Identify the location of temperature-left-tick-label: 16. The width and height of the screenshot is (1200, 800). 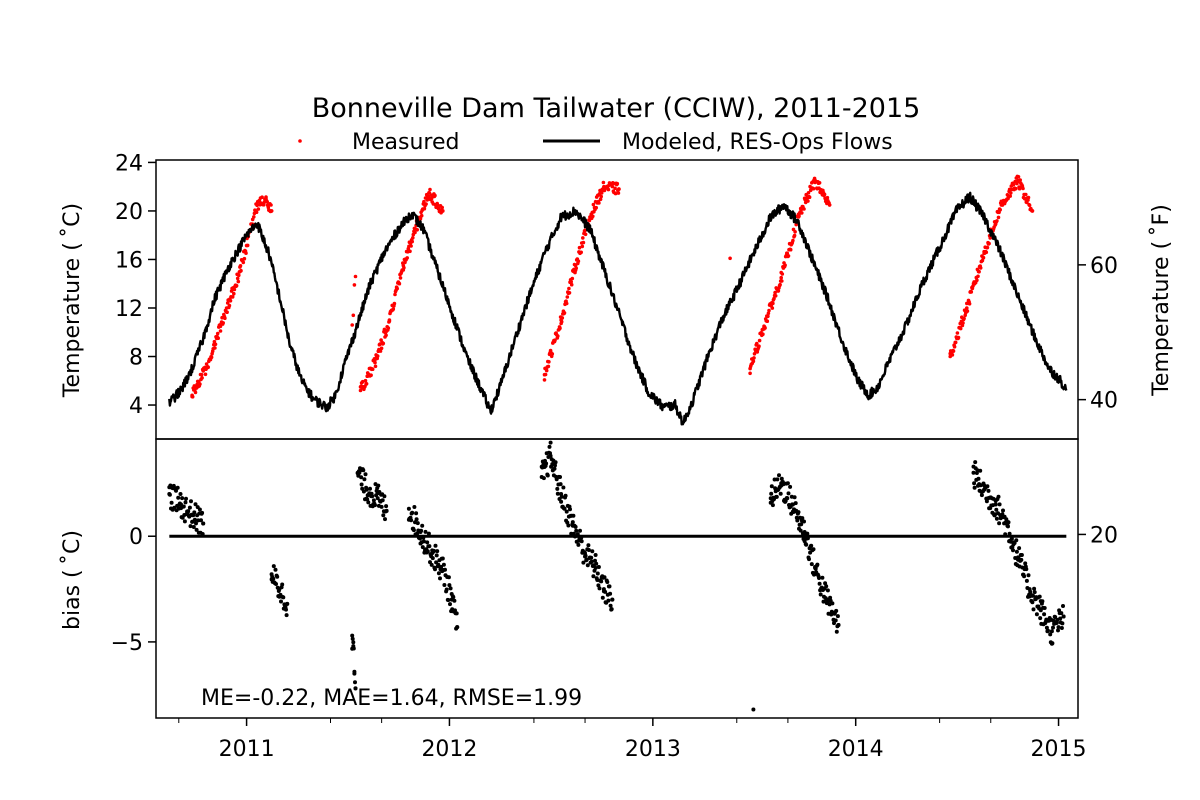
(129, 260).